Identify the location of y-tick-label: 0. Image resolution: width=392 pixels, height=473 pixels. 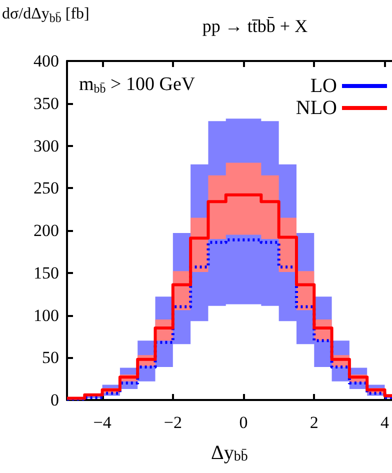
(54, 400).